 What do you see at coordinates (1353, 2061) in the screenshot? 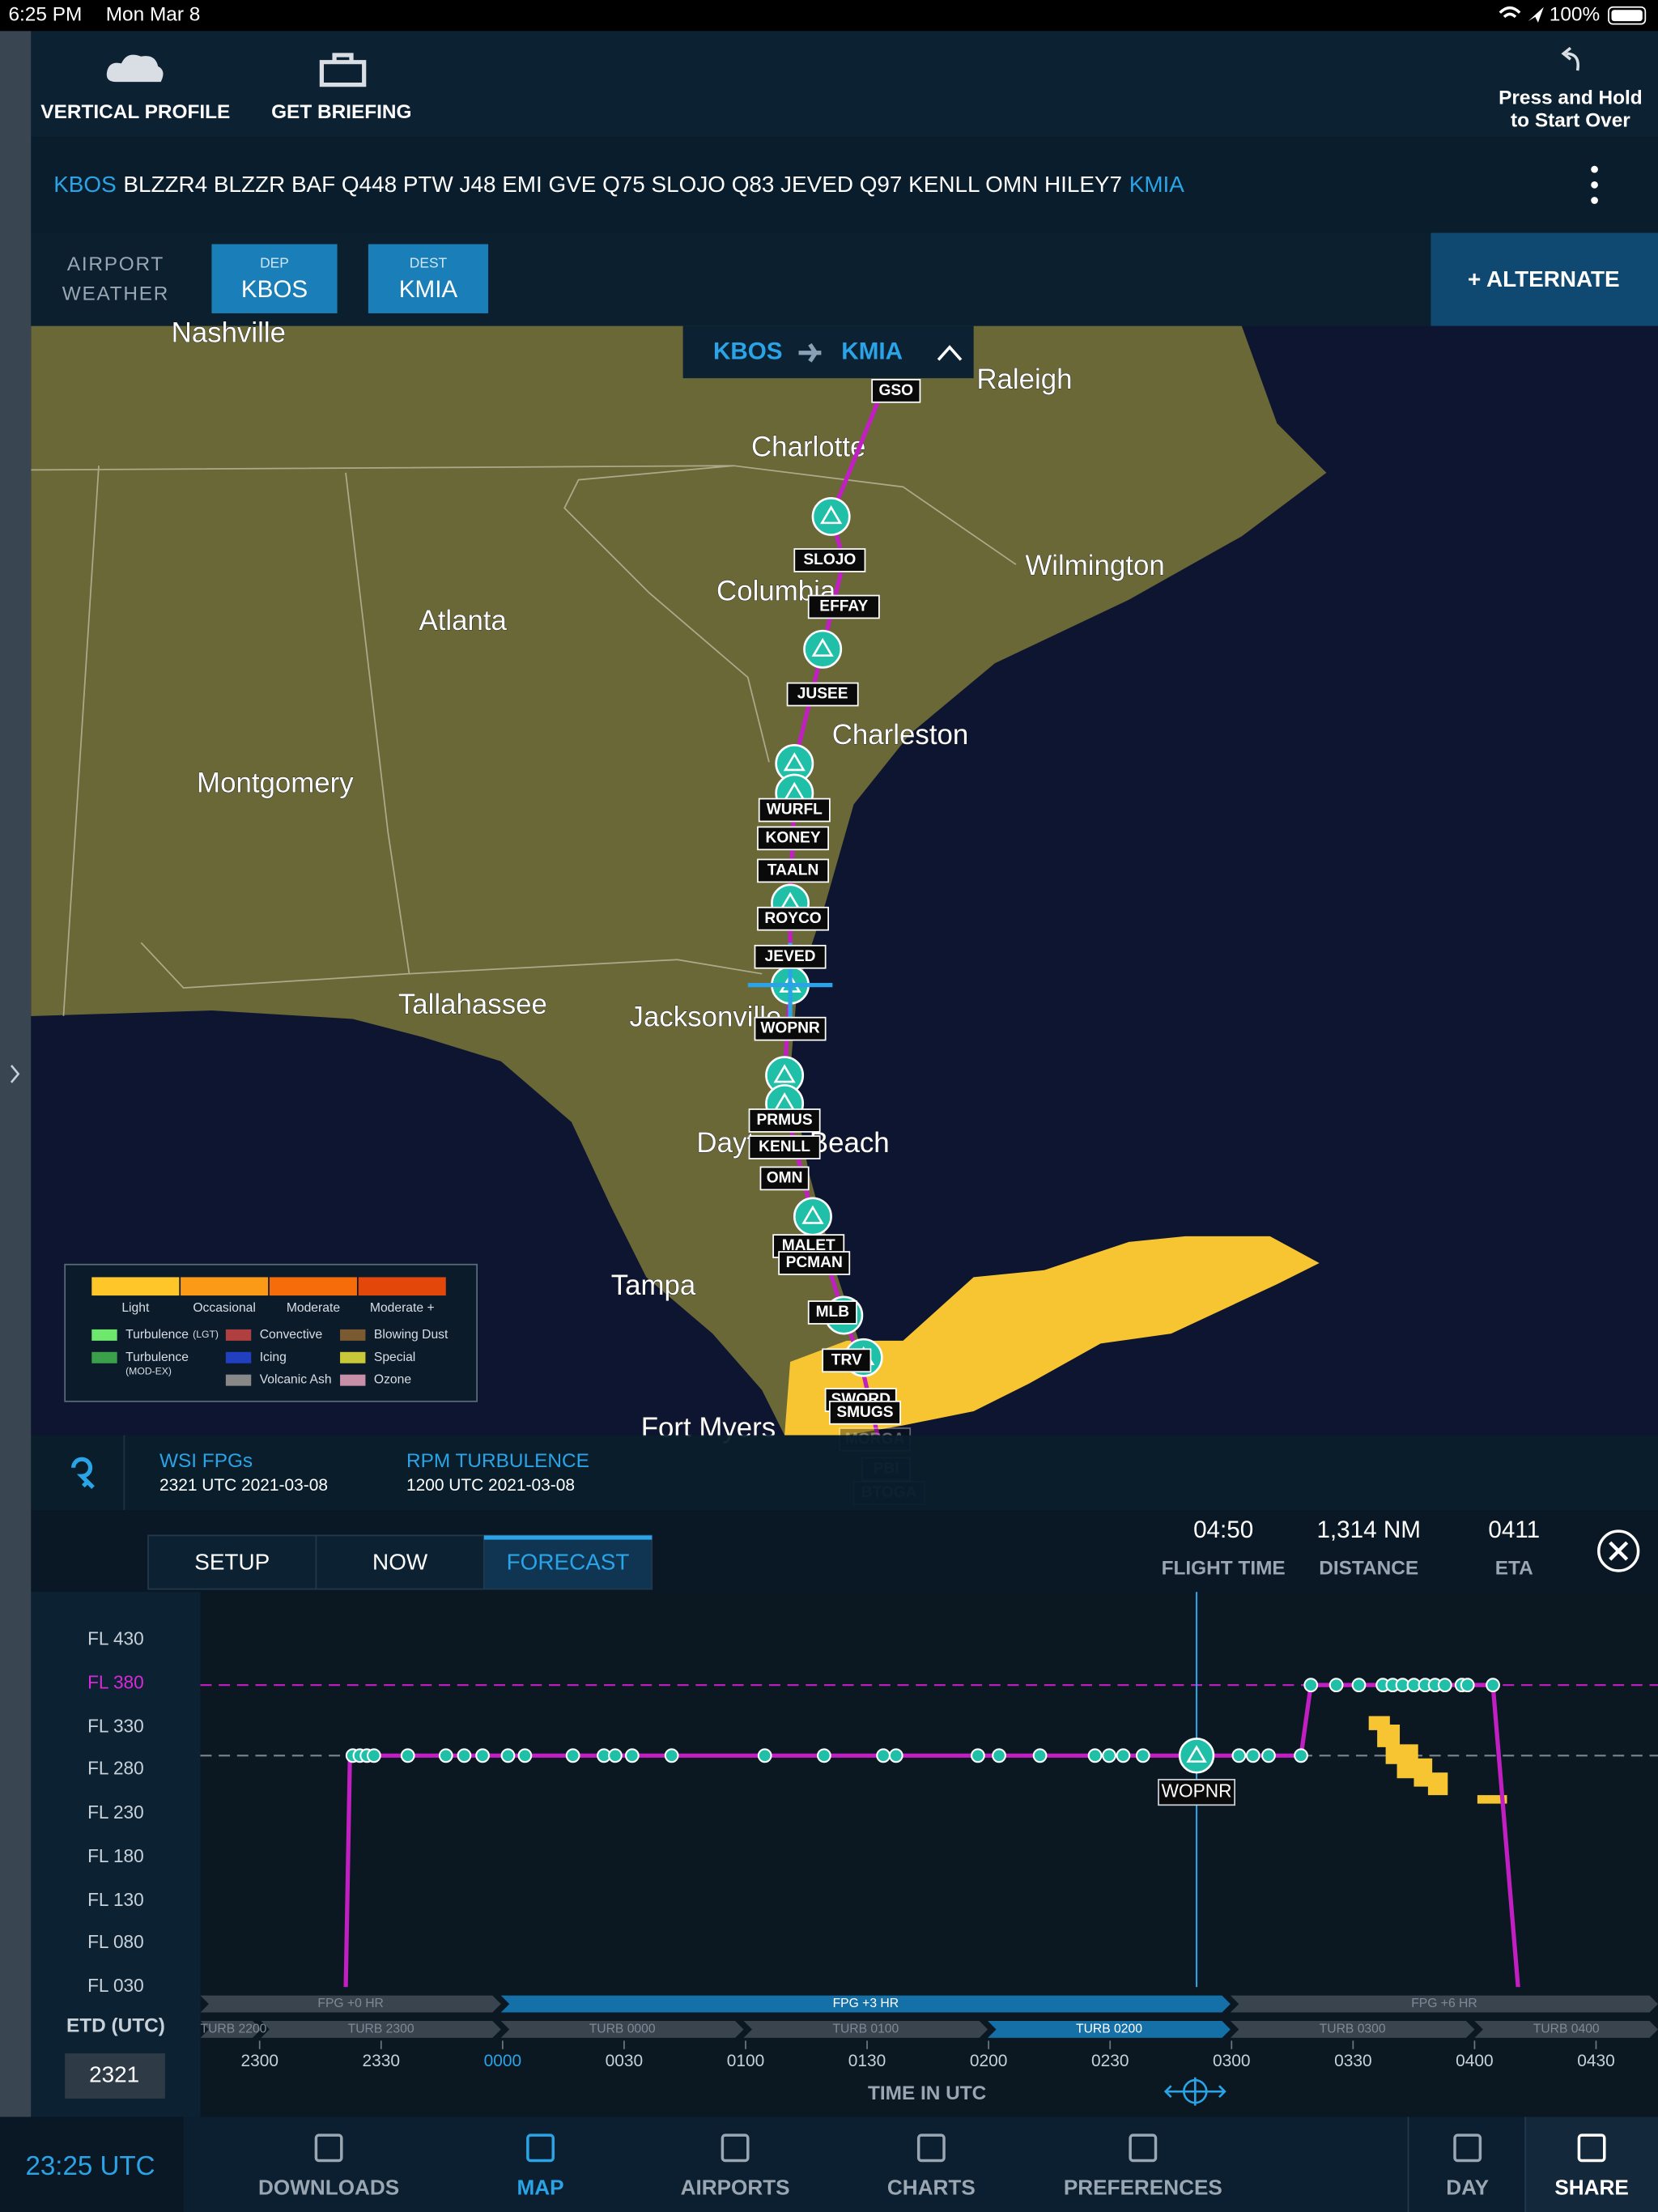
I see `time-tick-label: 0330` at bounding box center [1353, 2061].